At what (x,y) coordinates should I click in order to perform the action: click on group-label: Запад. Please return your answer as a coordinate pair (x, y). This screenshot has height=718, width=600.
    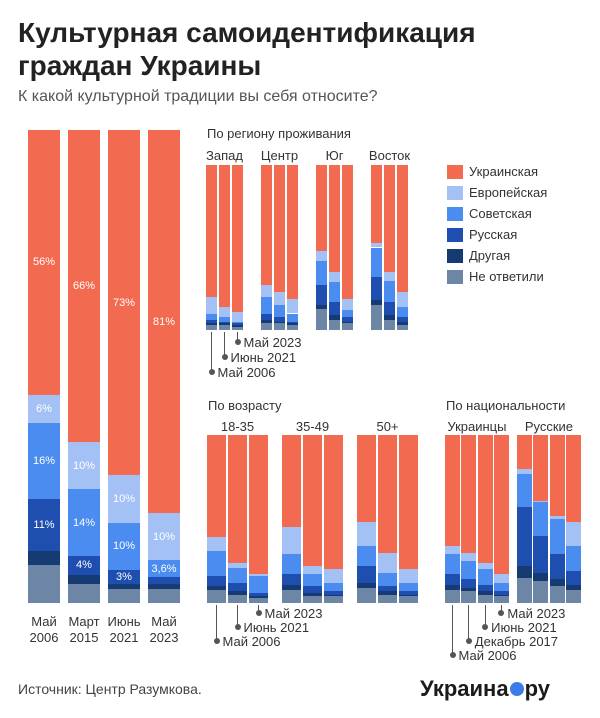
    Looking at the image, I should click on (224, 155).